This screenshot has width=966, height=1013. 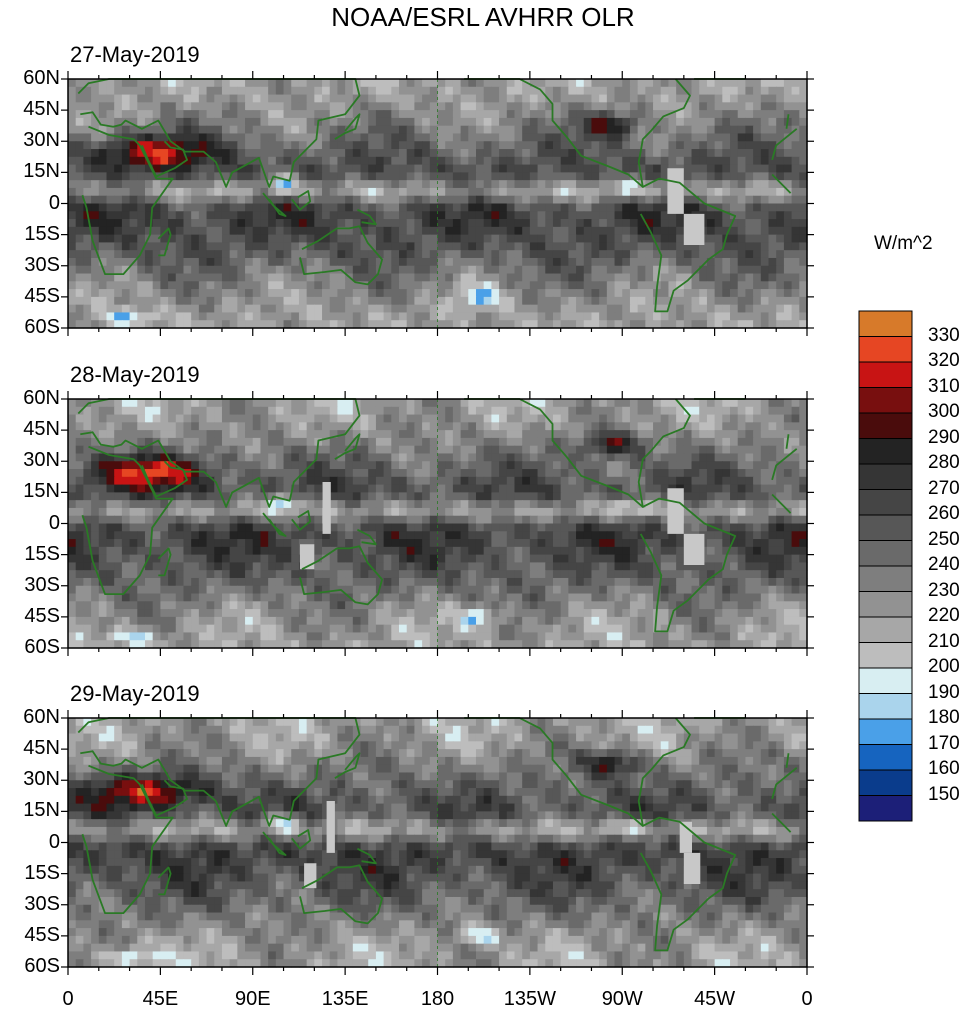 I want to click on colorbar-level-label: 260, so click(x=944, y=513).